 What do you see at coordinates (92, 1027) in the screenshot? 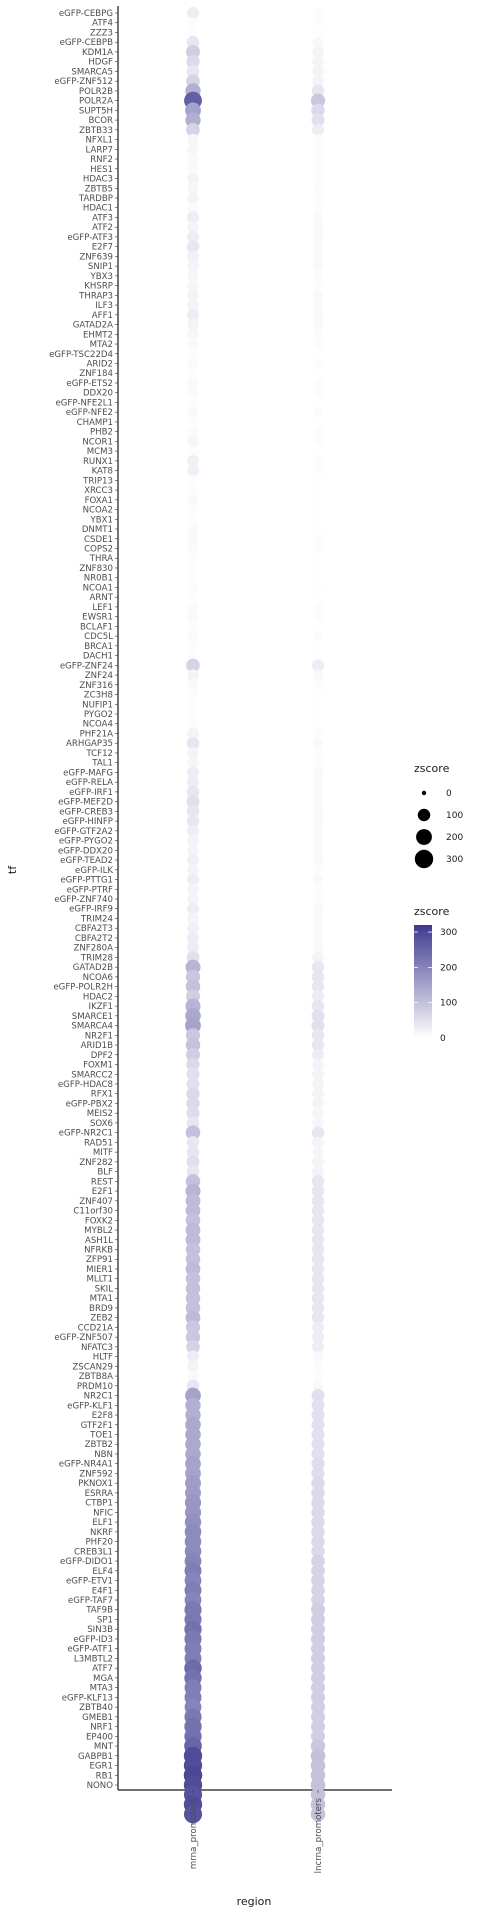
I see `y-tick-label: SMARCA4` at bounding box center [92, 1027].